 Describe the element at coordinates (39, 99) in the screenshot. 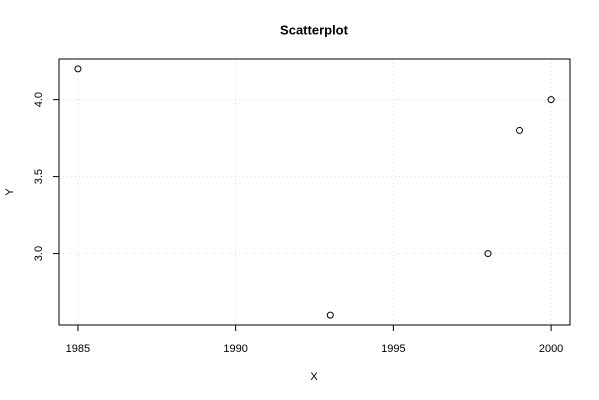

I see `y-tick-label: 4.0` at that location.